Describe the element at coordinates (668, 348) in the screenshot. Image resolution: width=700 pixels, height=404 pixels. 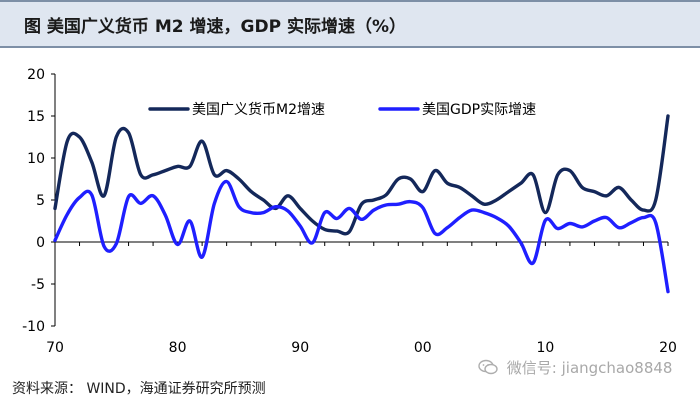
I see `x-tick-label: 20` at that location.